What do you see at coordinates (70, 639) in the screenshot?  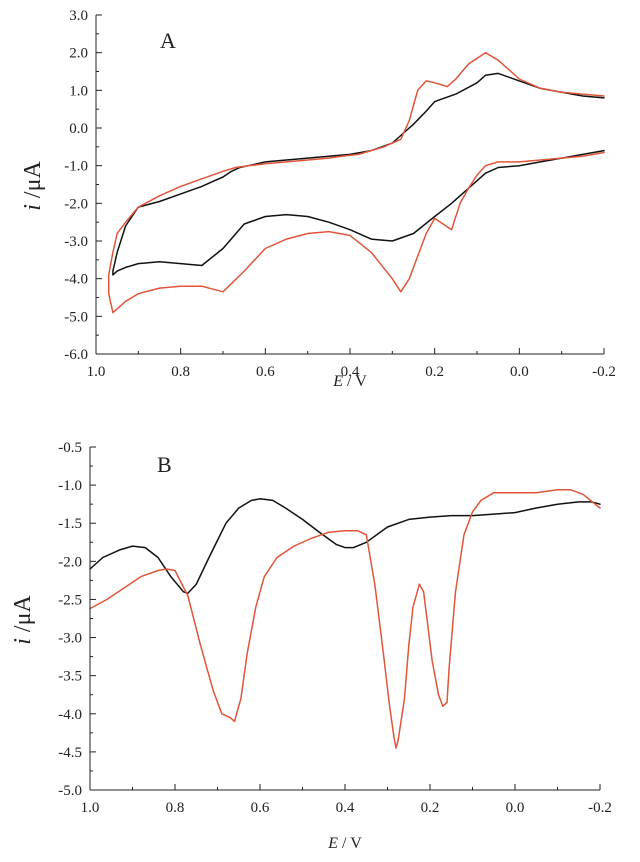 I see `y-tick-label-b: -3.0` at bounding box center [70, 639].